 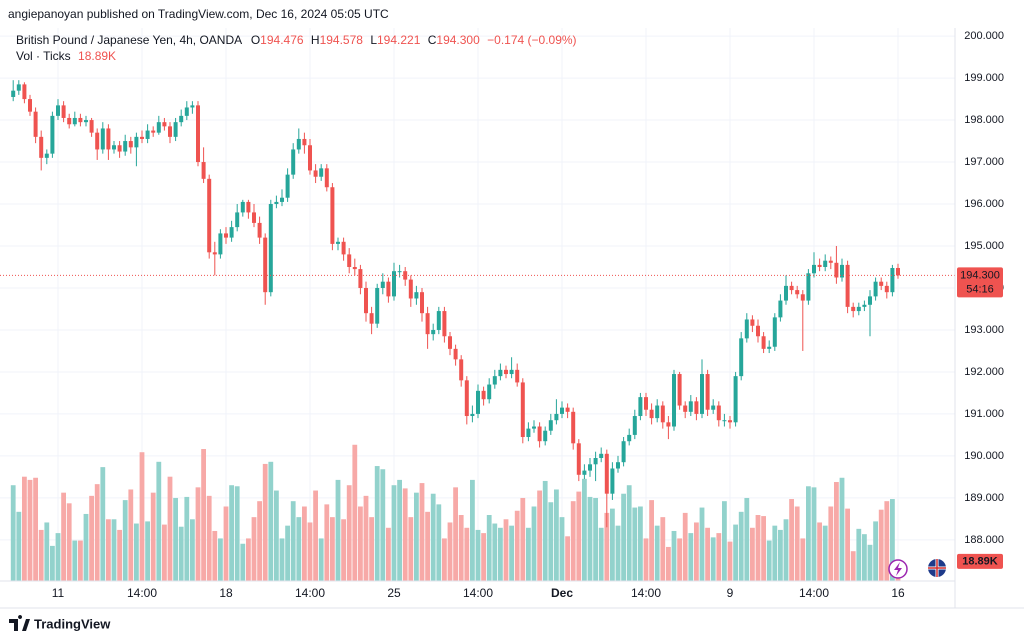 I want to click on y-tick-label: 198.000, so click(x=984, y=120).